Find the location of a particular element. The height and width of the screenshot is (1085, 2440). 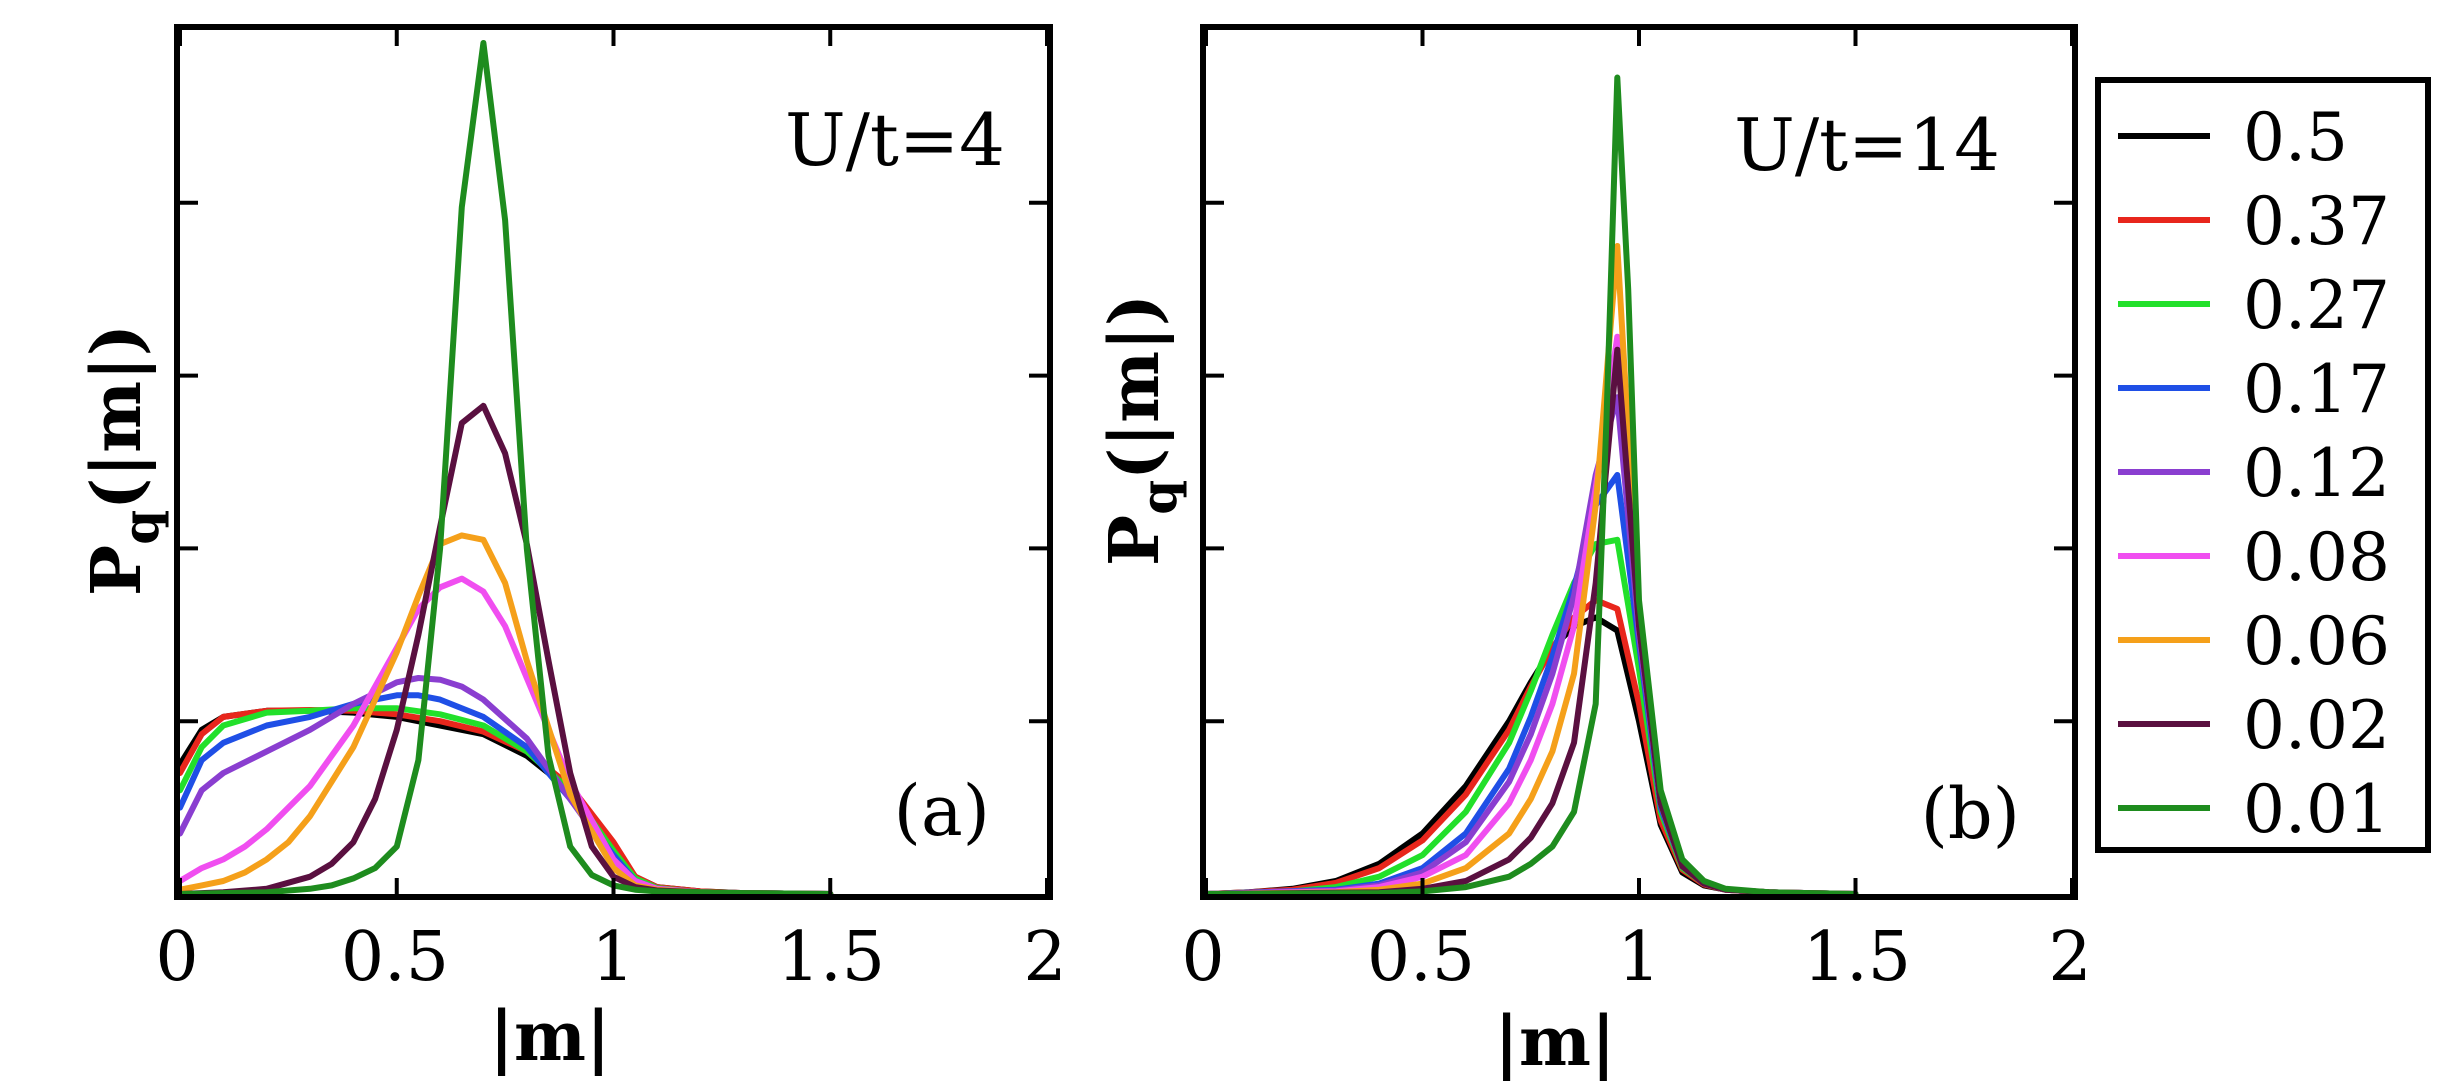

panel-b-xtick-0-5: 0.5 is located at coordinates (1421, 957).